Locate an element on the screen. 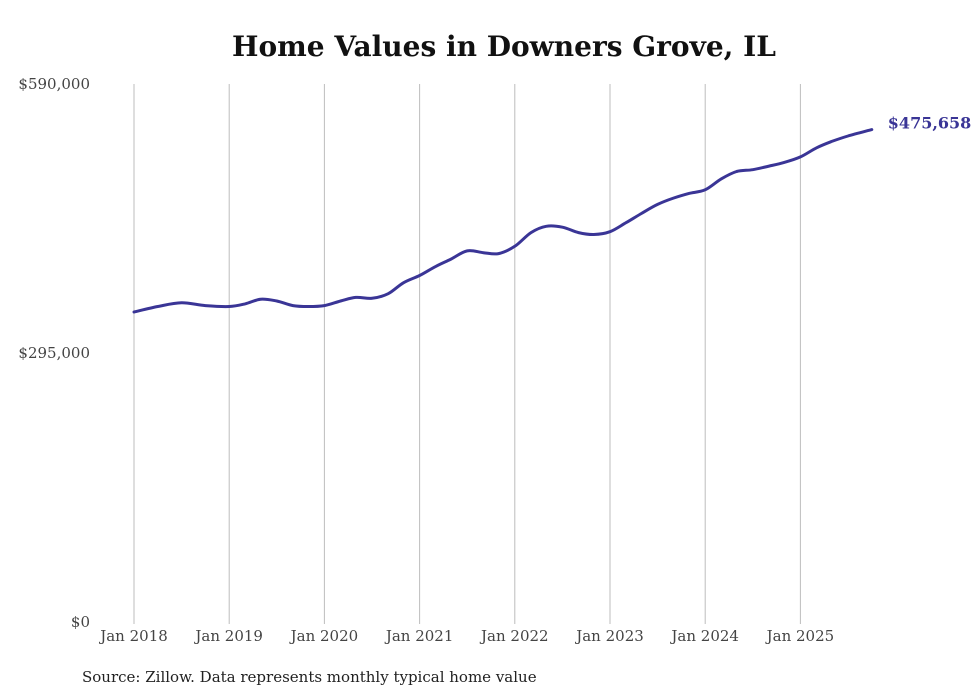 The height and width of the screenshot is (699, 980). end-value-label: $475,658 is located at coordinates (930, 123).